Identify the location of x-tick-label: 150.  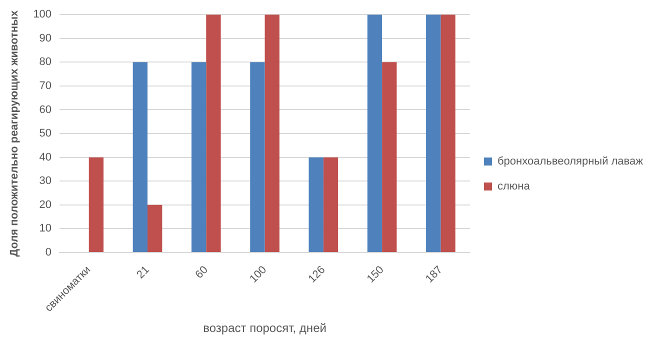
(375, 275).